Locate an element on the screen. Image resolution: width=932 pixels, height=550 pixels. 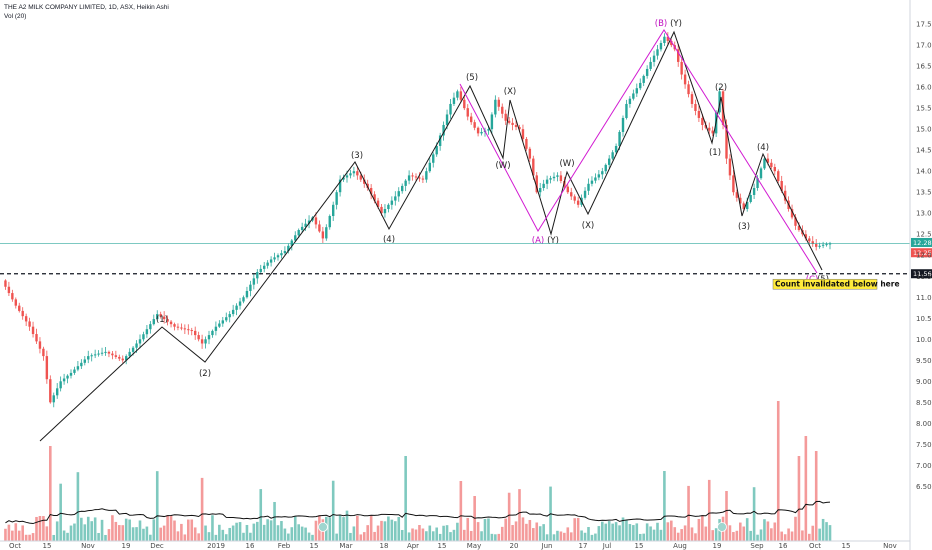
x-tick-label: 16 is located at coordinates (783, 546).